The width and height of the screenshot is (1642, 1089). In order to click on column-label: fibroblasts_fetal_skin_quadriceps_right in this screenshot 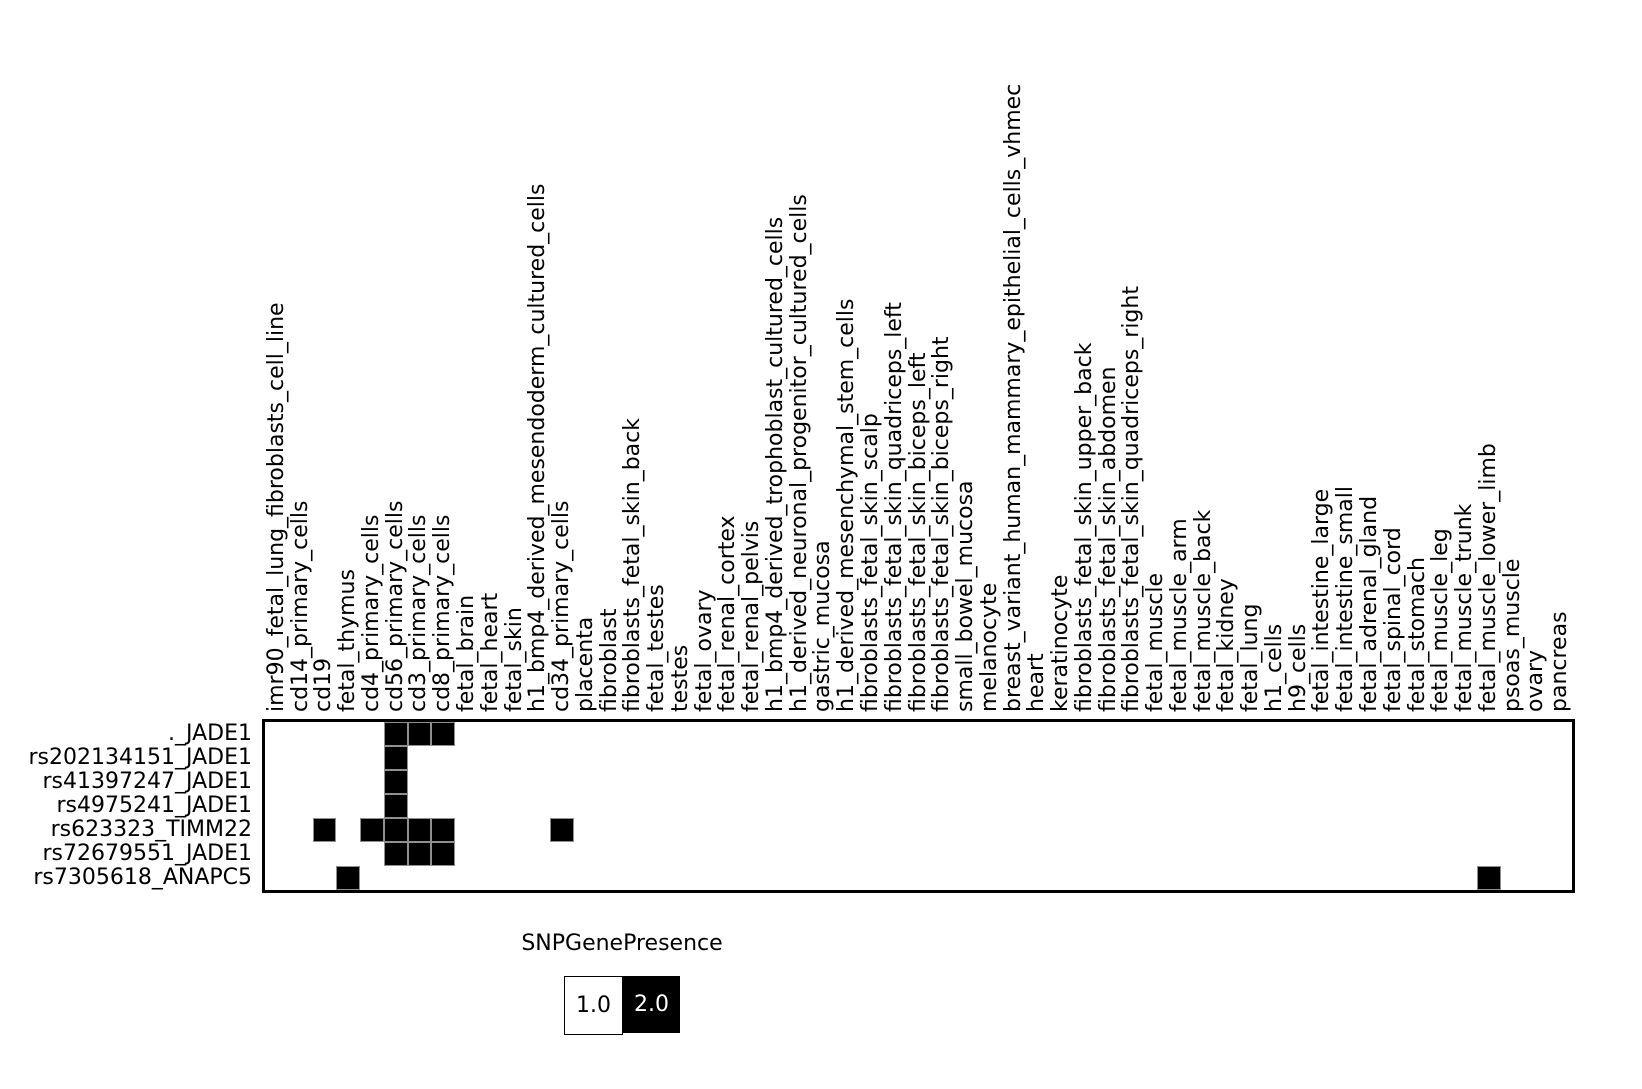, I will do `click(1132, 499)`.